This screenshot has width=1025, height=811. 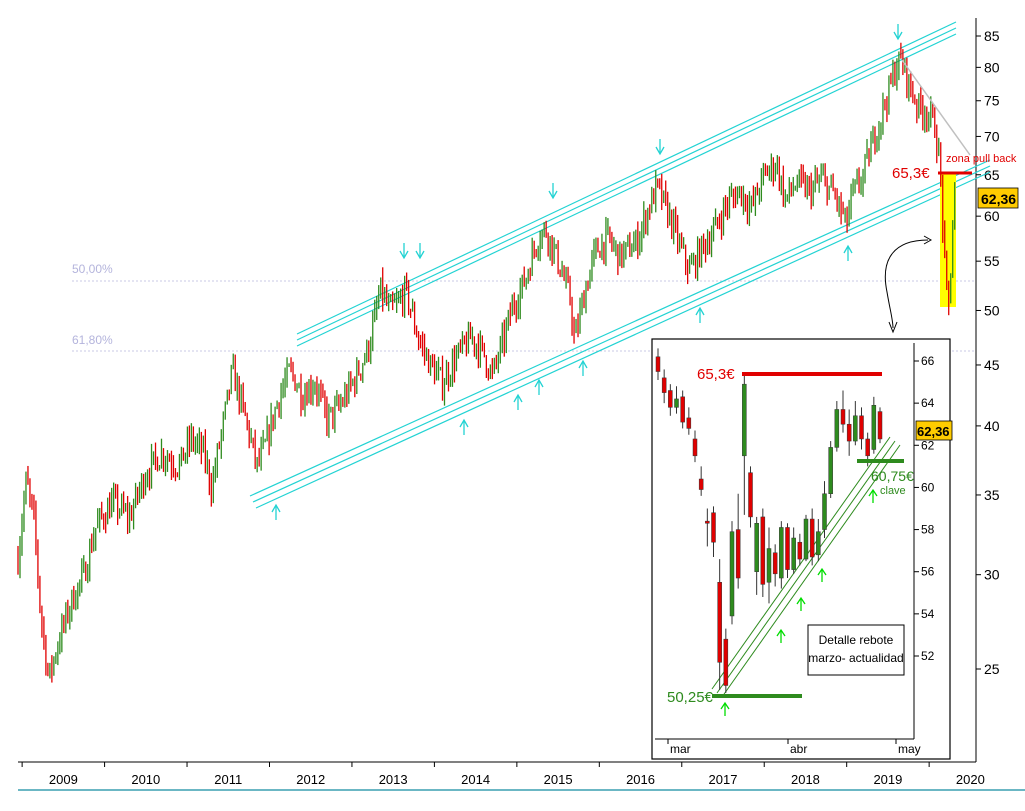 I want to click on x-tick-label: 2016, so click(x=640, y=779).